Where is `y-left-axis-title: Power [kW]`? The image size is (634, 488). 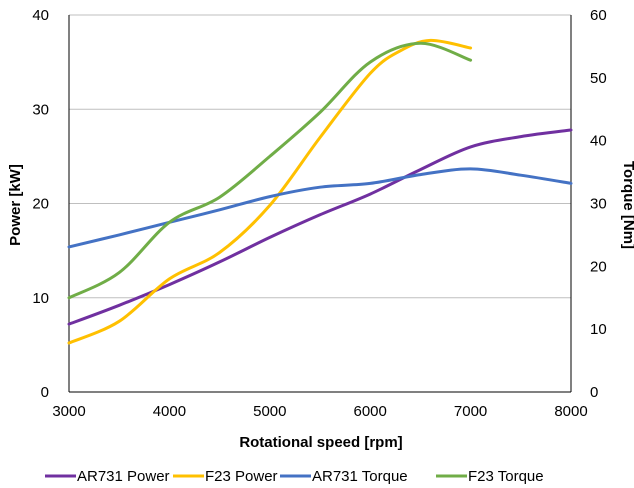
y-left-axis-title: Power [kW] is located at coordinates (15, 205).